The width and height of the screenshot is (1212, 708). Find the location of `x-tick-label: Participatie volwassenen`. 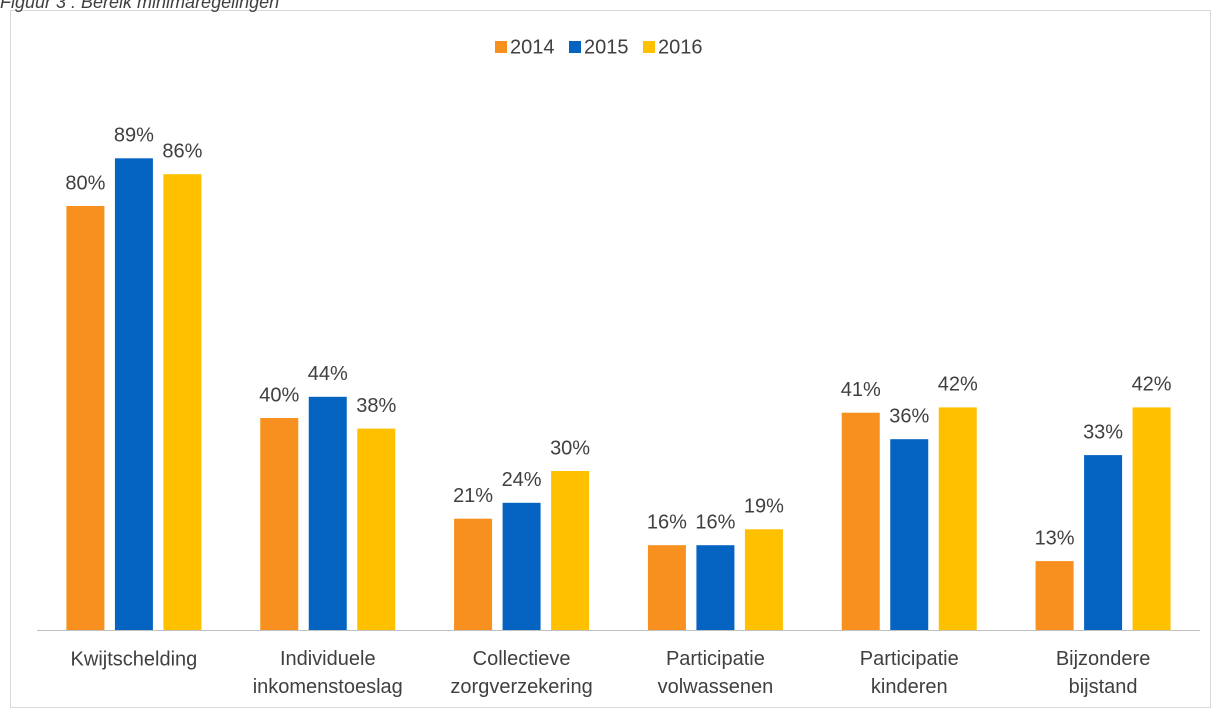

x-tick-label: Participatie volwassenen is located at coordinates (716, 673).